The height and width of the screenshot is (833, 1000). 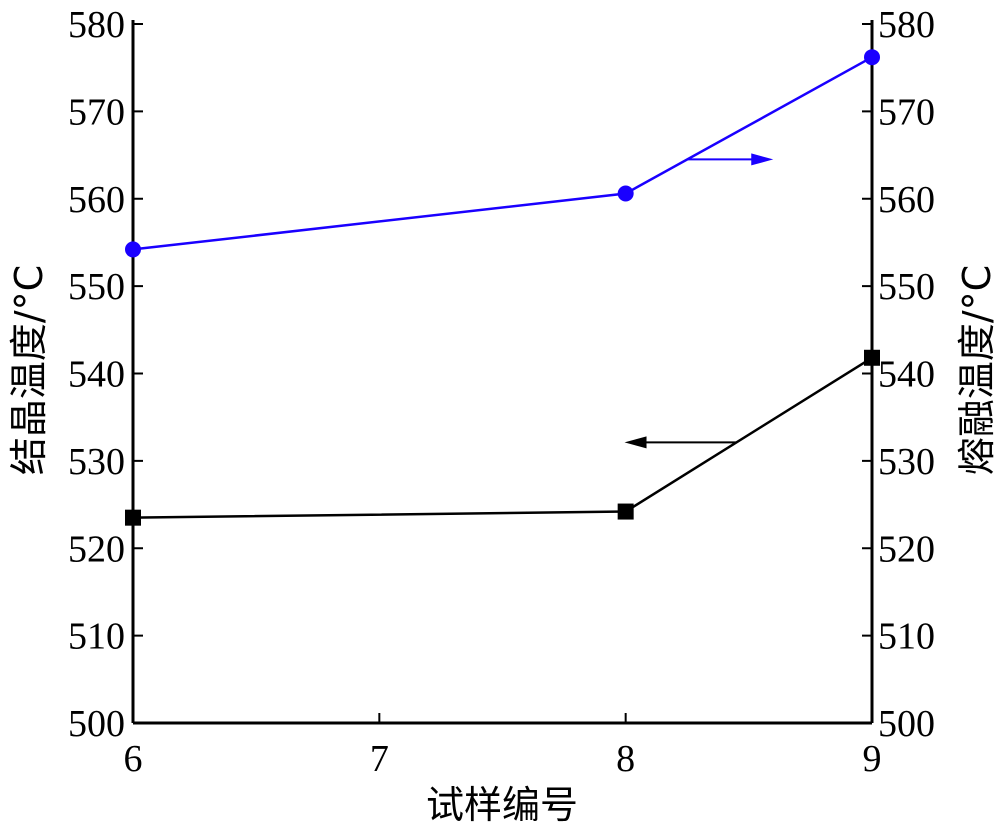 What do you see at coordinates (96, 287) in the screenshot?
I see `y-tick-label-left: 550` at bounding box center [96, 287].